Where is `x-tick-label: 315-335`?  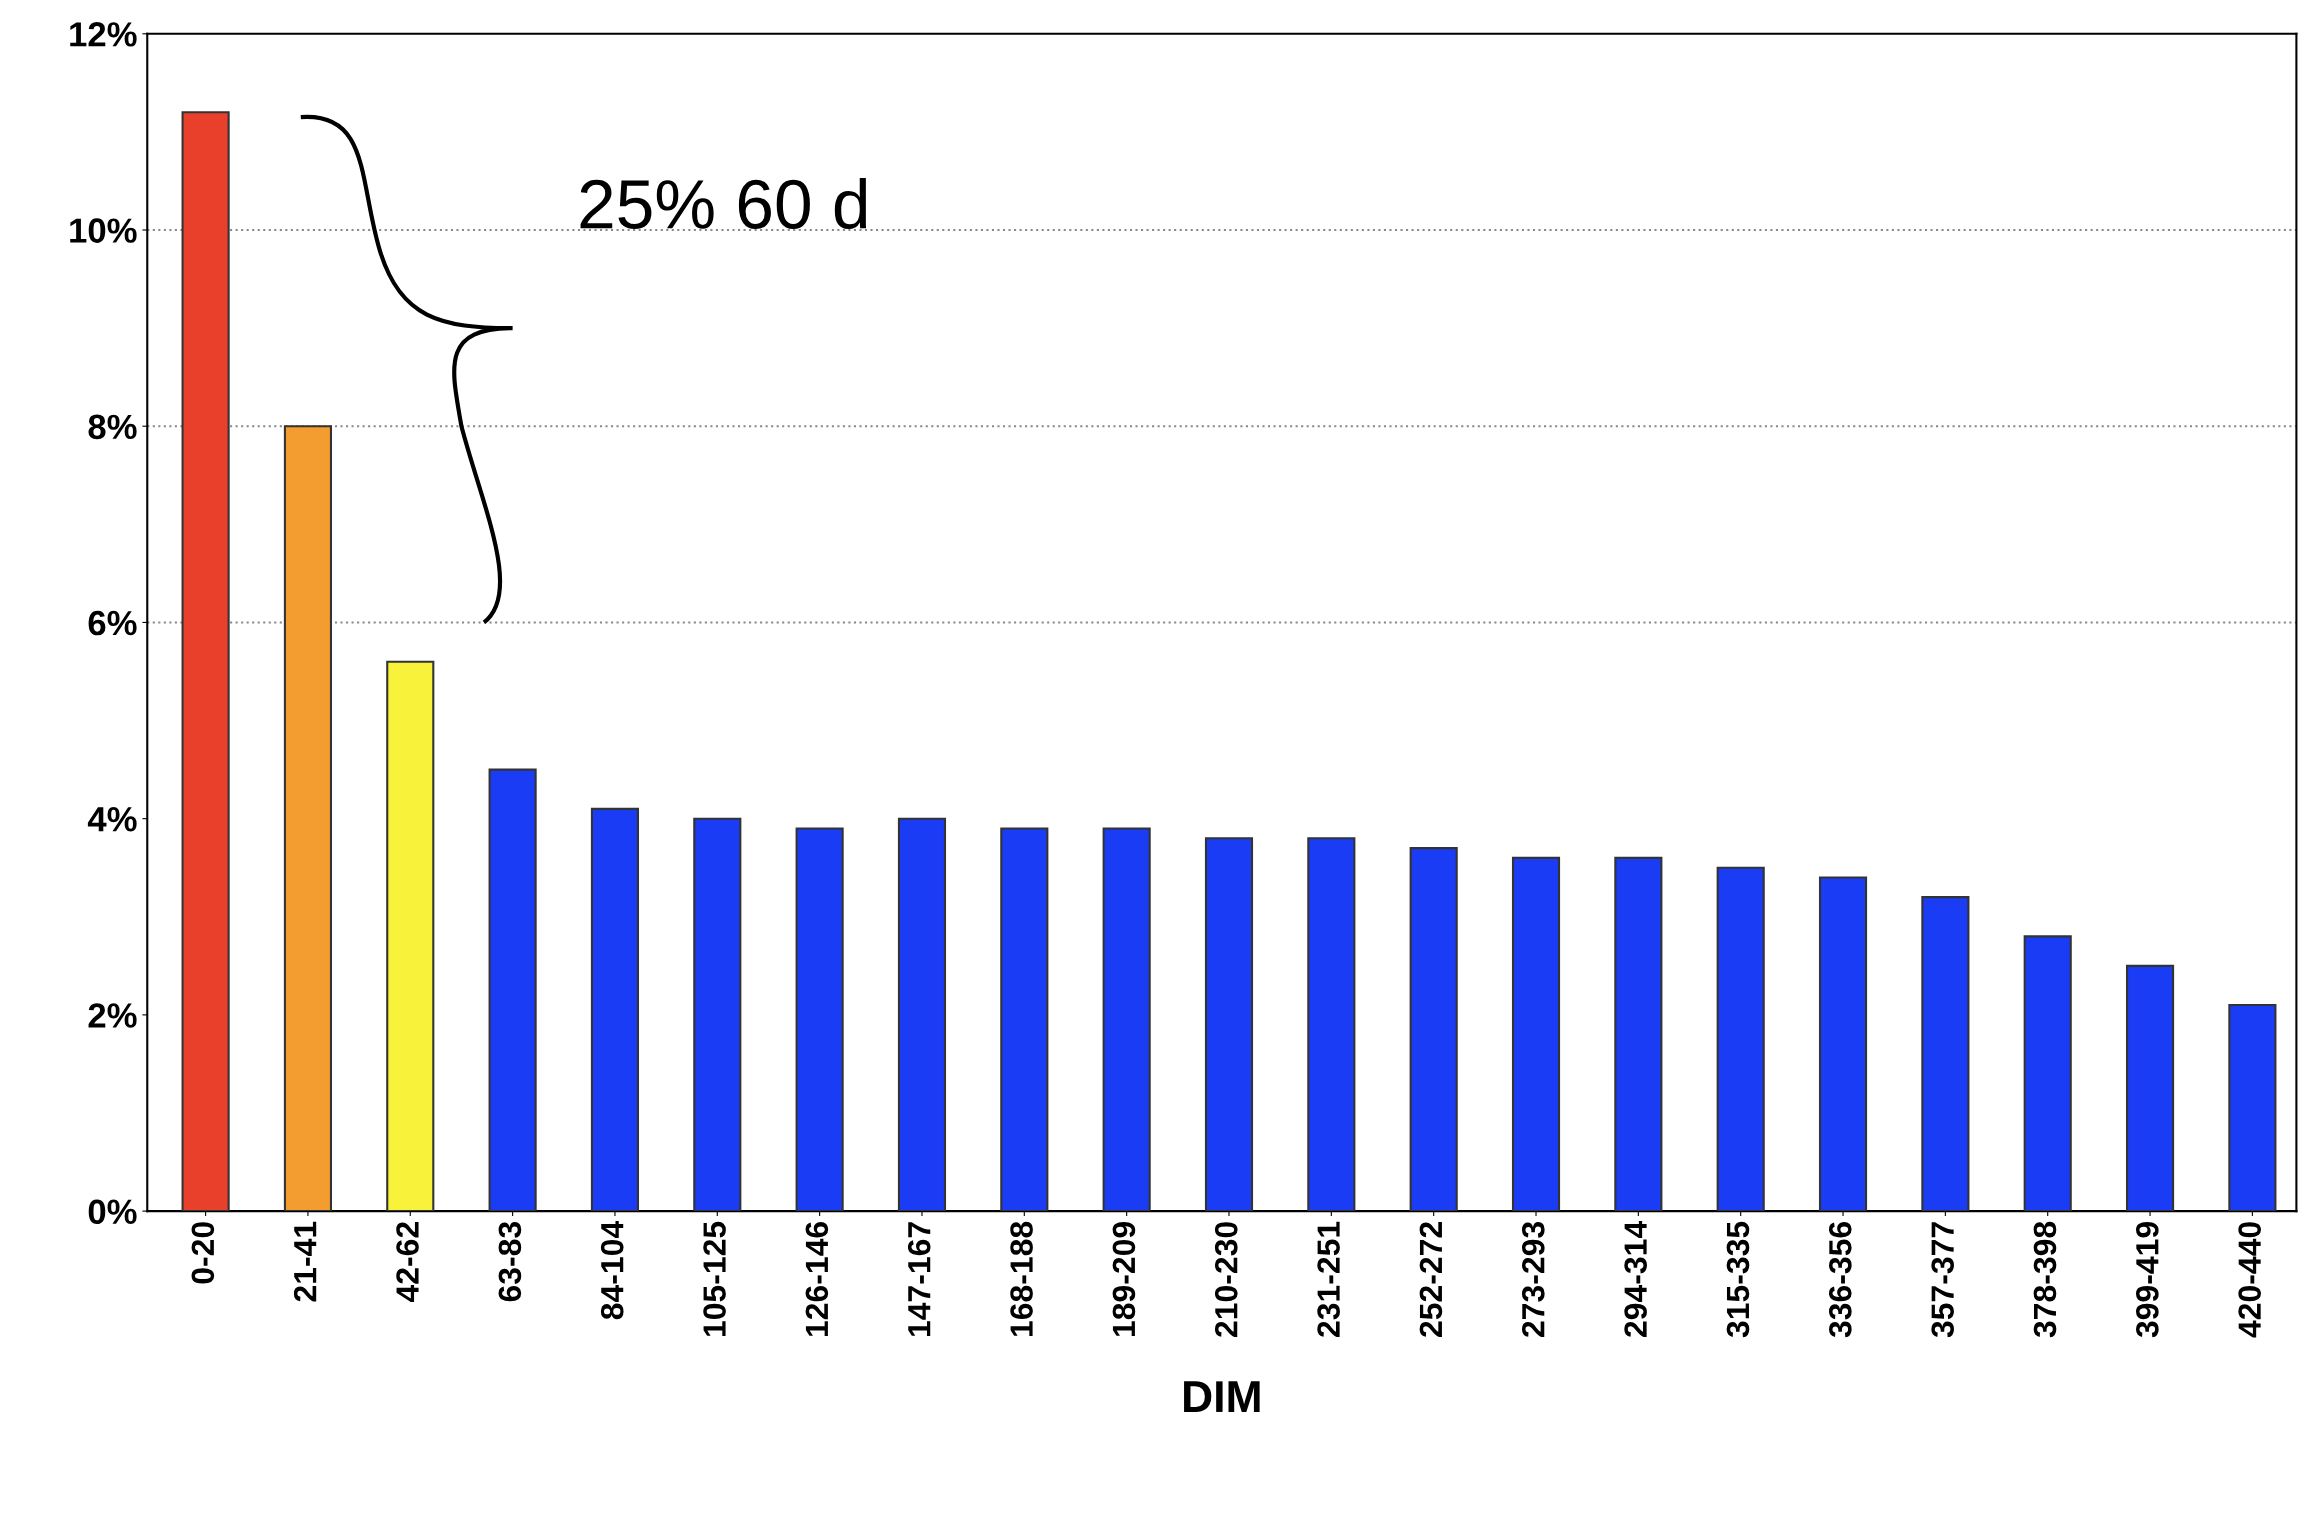 x-tick-label: 315-335 is located at coordinates (1738, 1279).